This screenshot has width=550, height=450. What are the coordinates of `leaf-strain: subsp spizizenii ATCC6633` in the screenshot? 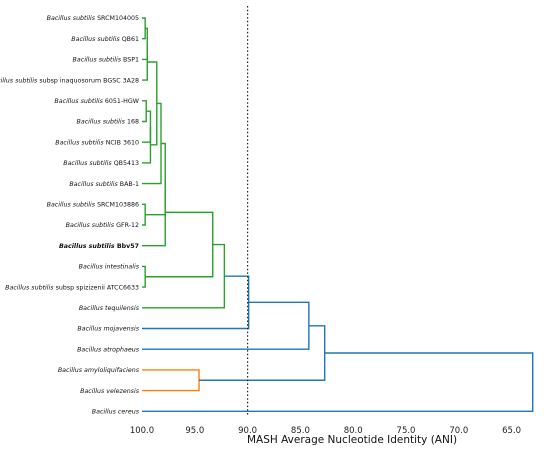 It's located at (96, 287).